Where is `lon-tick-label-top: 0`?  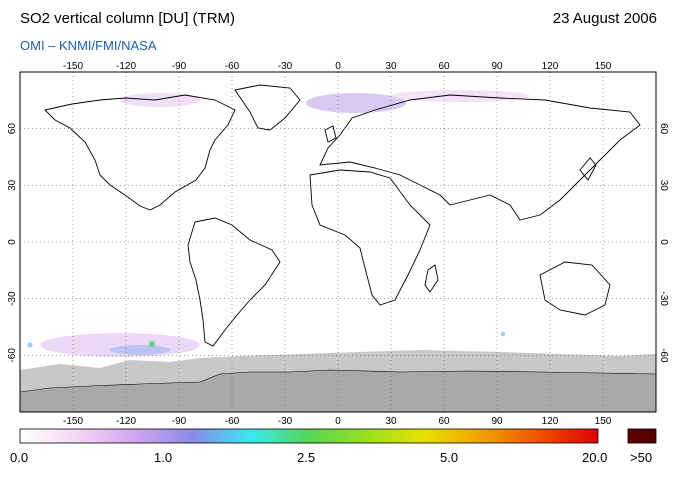
lon-tick-label-top: 0 is located at coordinates (338, 66).